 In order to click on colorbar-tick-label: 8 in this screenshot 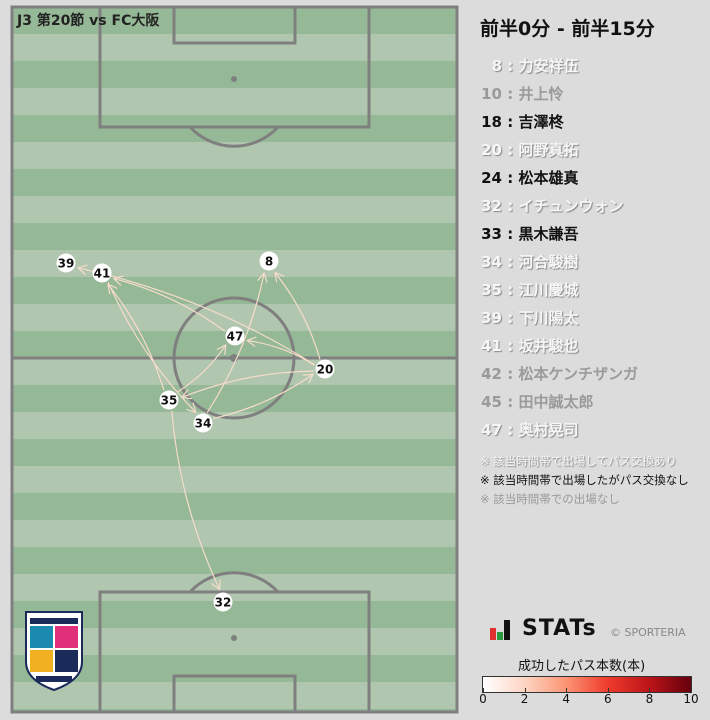, I will do `click(649, 699)`.